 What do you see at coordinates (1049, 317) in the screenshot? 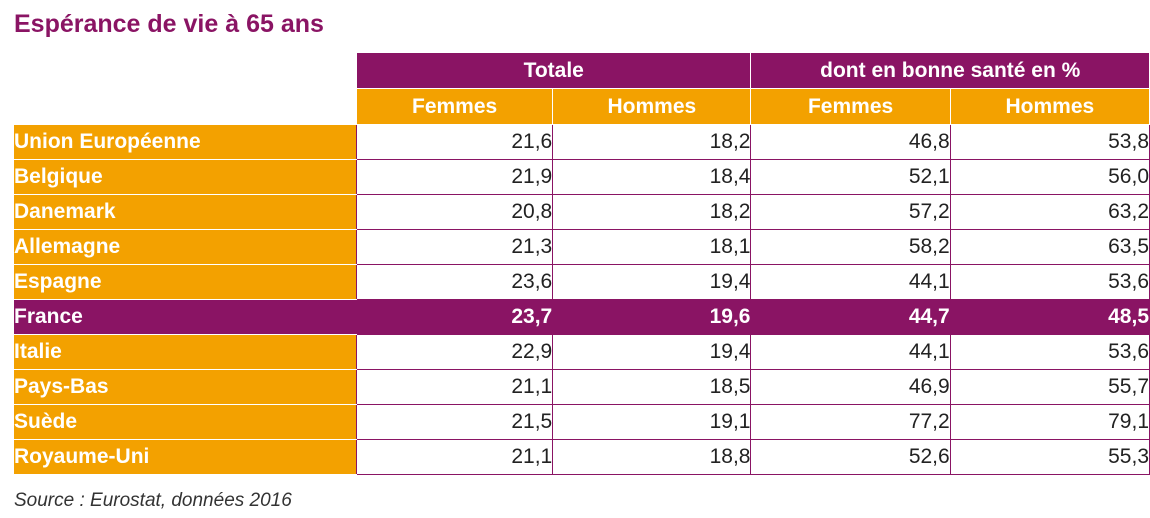
I see `table-cell: 48,5` at bounding box center [1049, 317].